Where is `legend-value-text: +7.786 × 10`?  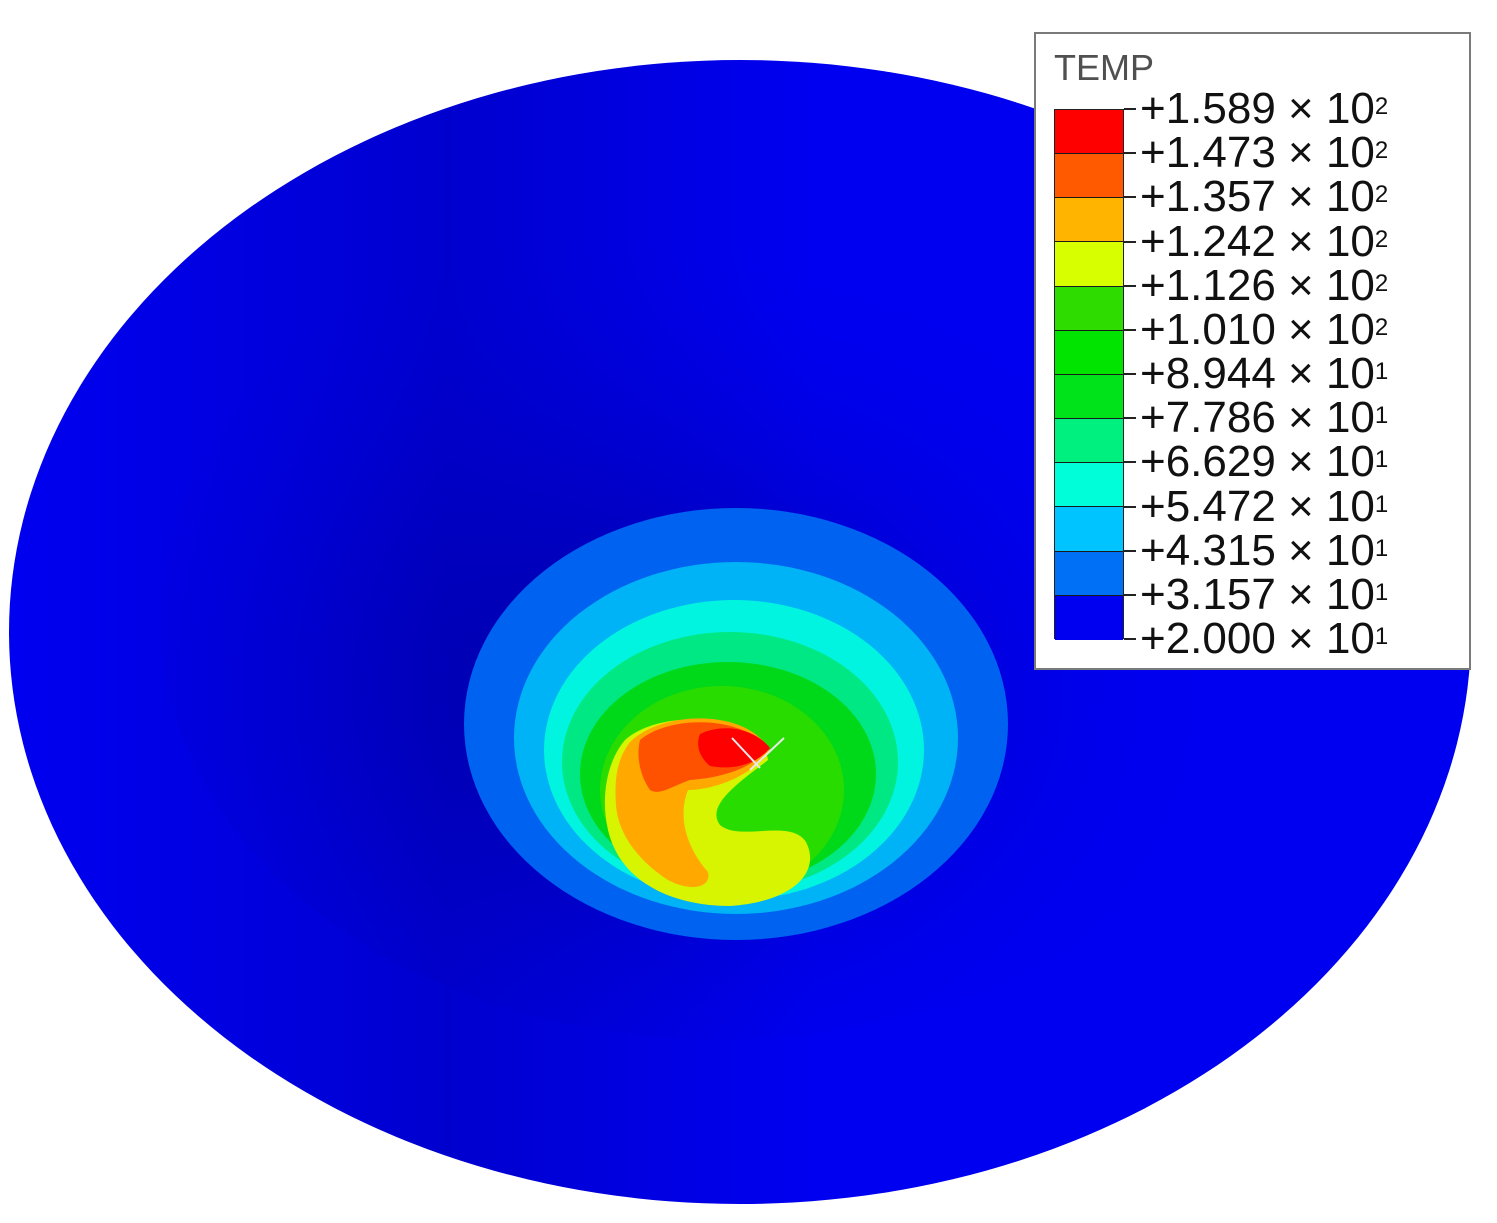 legend-value-text: +7.786 × 10 is located at coordinates (1257, 418).